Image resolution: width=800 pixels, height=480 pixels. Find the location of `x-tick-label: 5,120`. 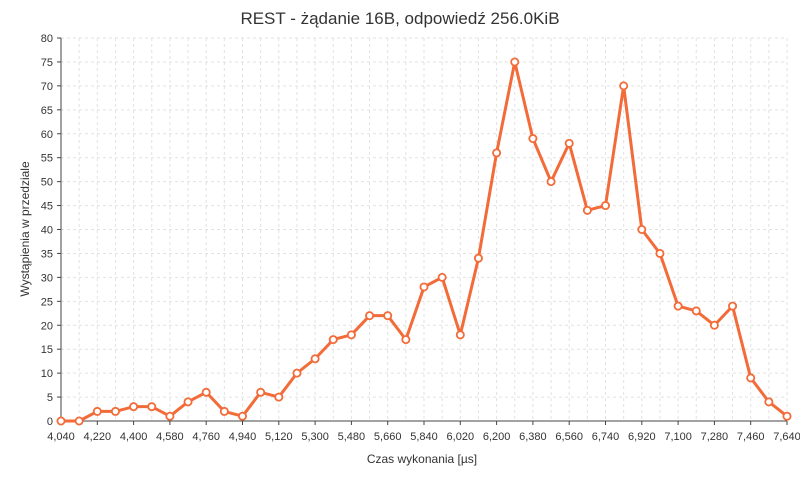

x-tick-label: 5,120 is located at coordinates (279, 437).